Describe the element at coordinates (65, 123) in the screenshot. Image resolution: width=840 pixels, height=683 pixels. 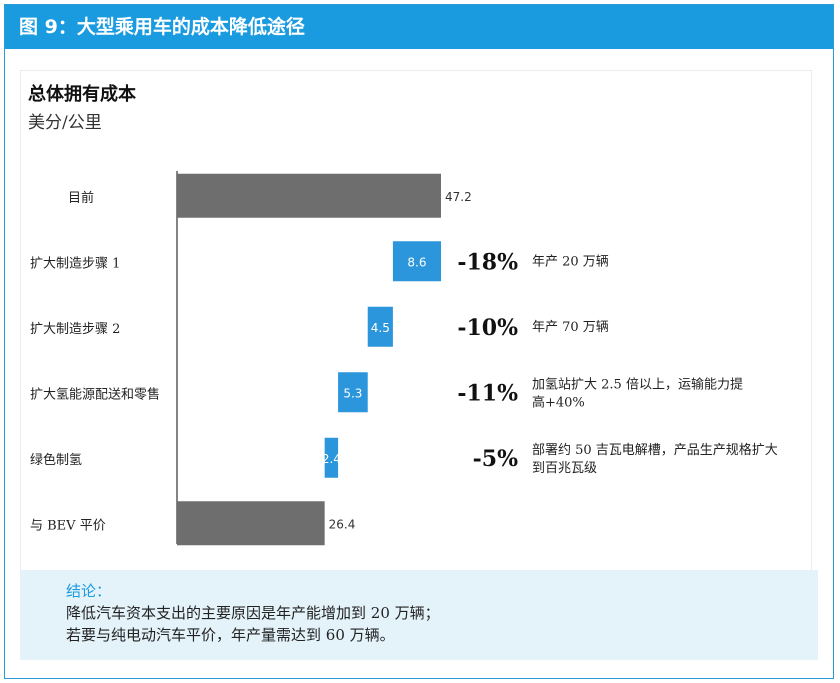
I see `chart-unit: 美分/公里` at that location.